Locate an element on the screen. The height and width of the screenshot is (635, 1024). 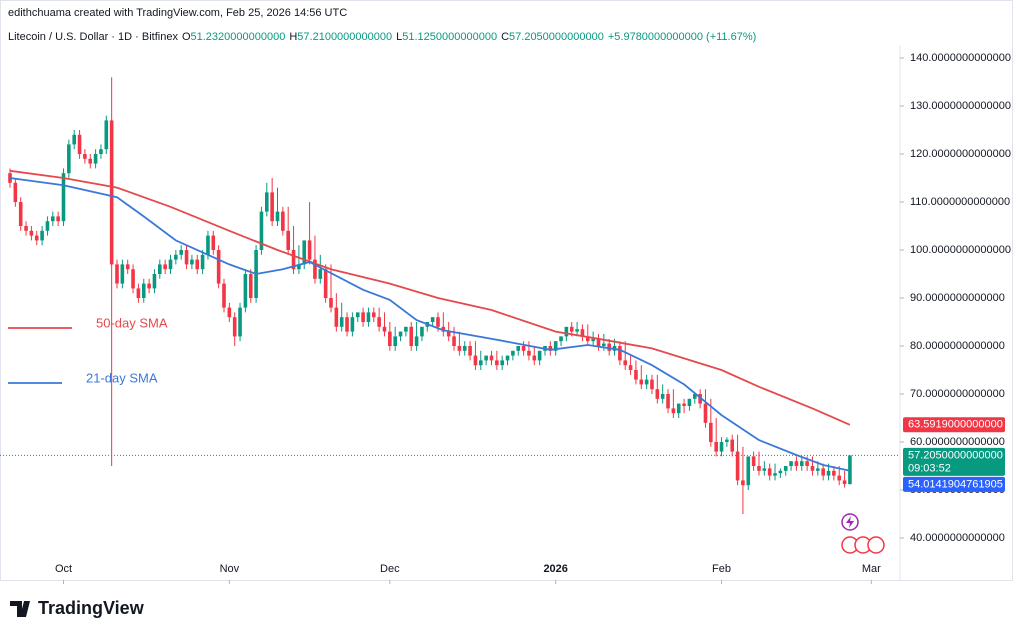
y-tick-label: 40.0000000000000 is located at coordinates (957, 538).